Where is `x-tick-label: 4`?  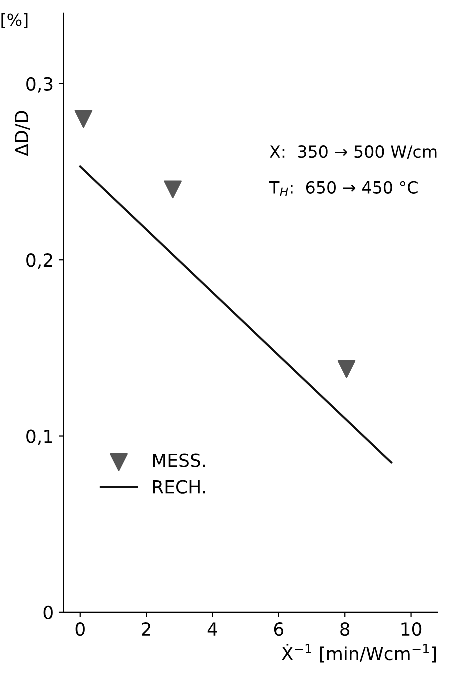
x-tick-label: 4 is located at coordinates (213, 629).